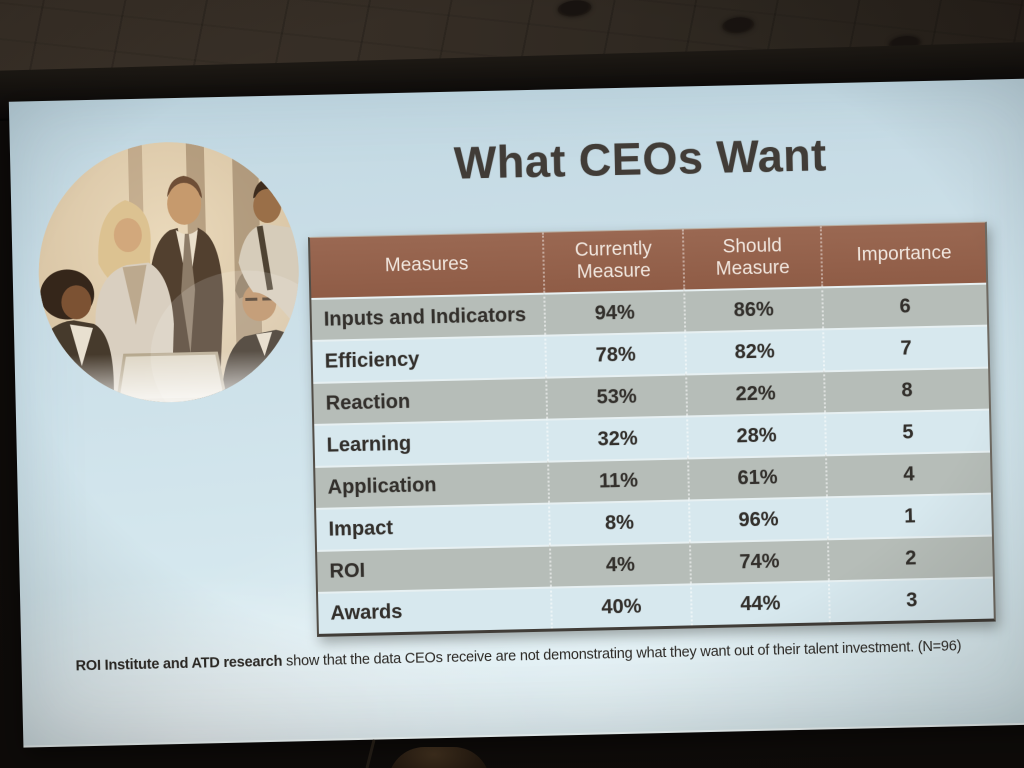 The image size is (1024, 768). Describe the element at coordinates (756, 435) in the screenshot. I see `should-measure-cell: 28%` at that location.